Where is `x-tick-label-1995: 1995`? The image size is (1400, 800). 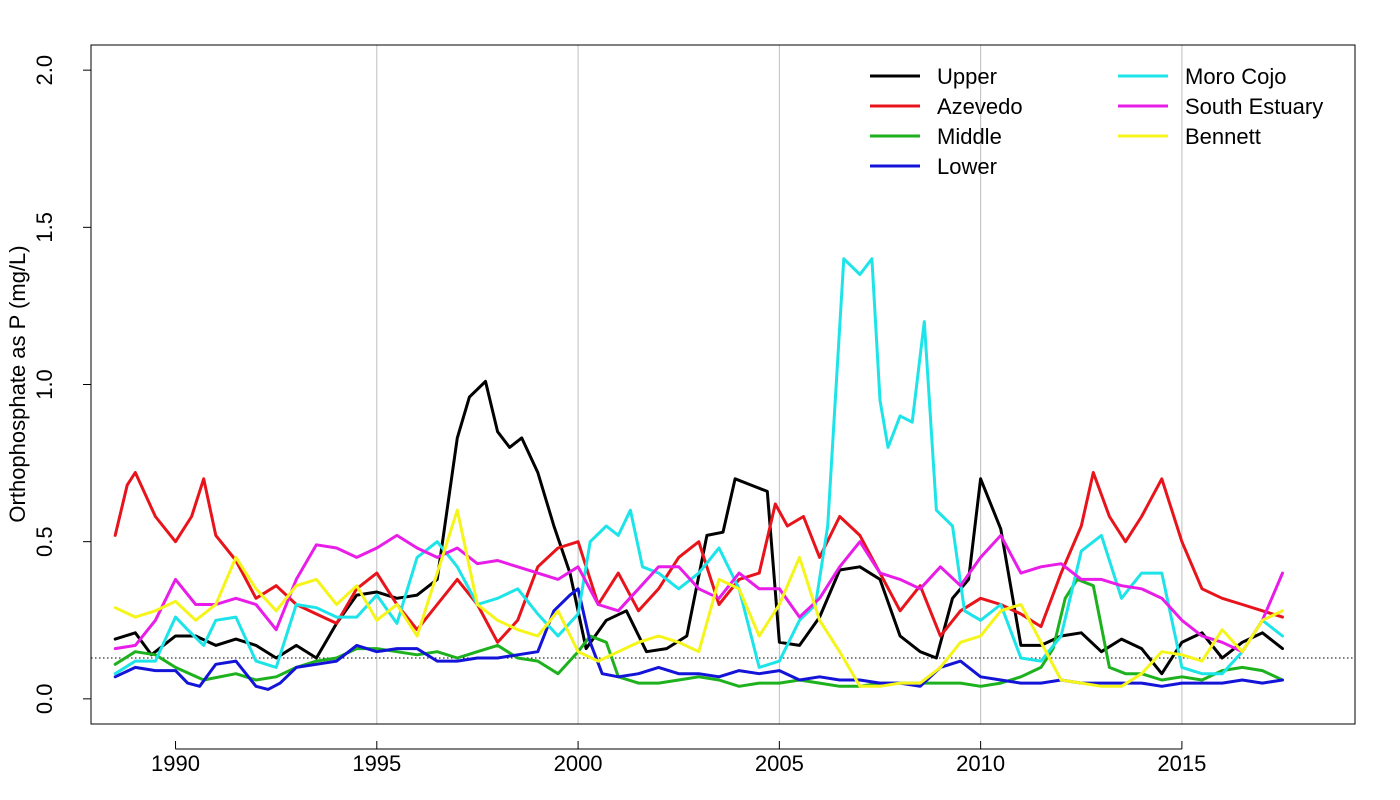
x-tick-label-1995: 1995 is located at coordinates (376, 763).